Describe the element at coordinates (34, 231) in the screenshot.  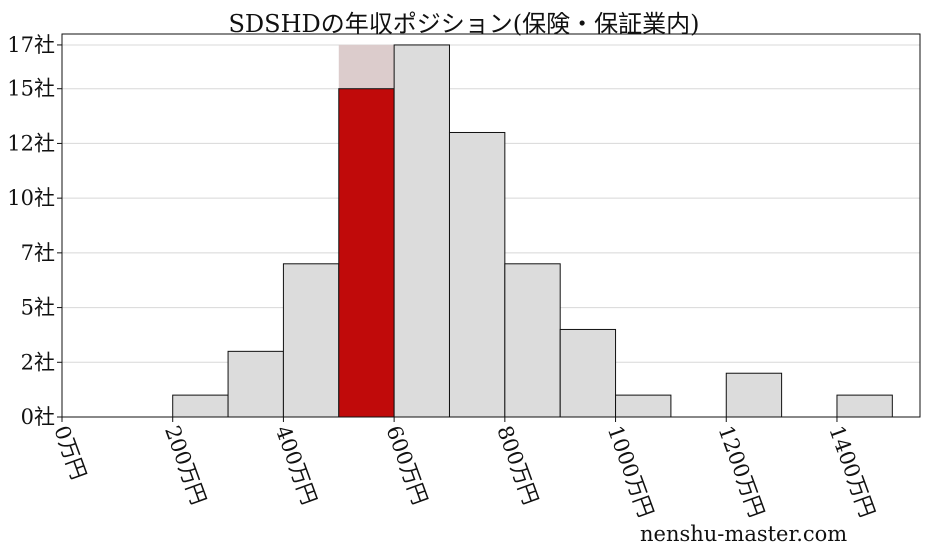
I see `y-axis: 0社 2社 5社 7社 10社 12社 15社 17社` at that location.